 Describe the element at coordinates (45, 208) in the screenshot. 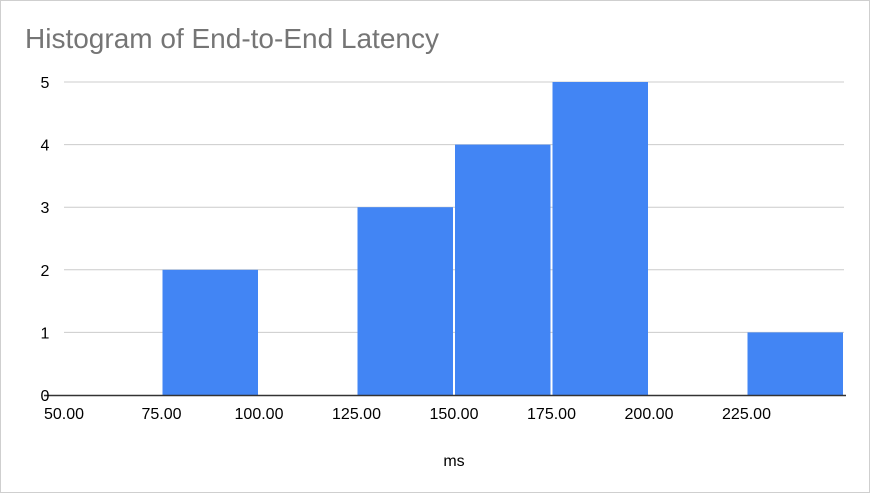

I see `y-tick-label: 3` at that location.